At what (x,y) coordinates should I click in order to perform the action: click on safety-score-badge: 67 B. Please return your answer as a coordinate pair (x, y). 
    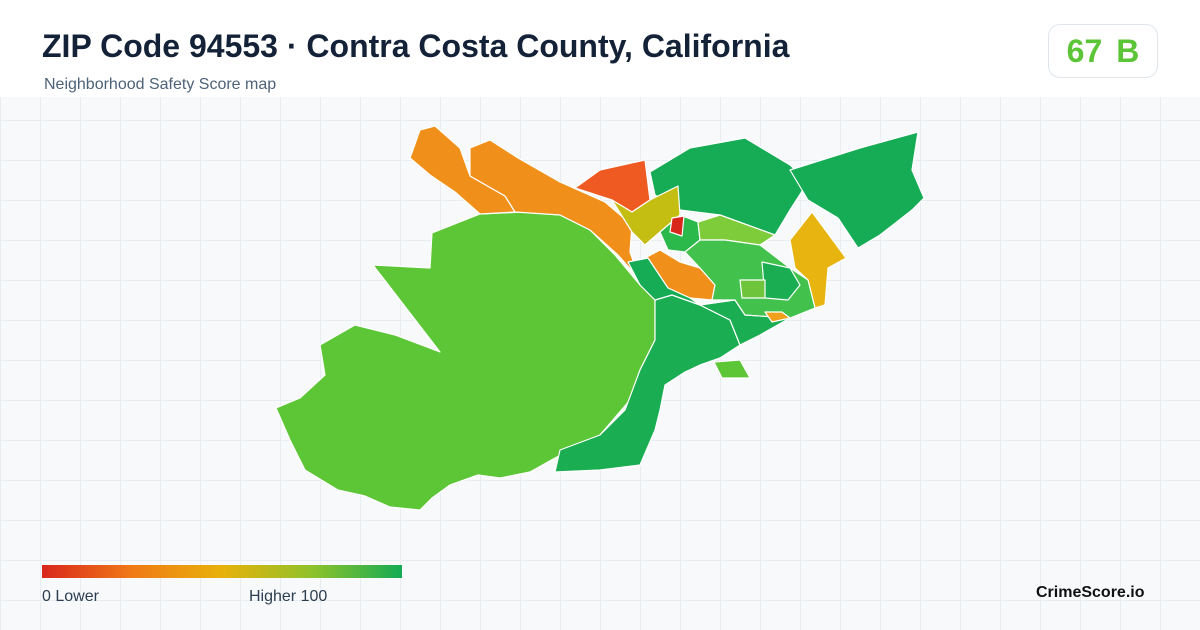
    Looking at the image, I should click on (1103, 51).